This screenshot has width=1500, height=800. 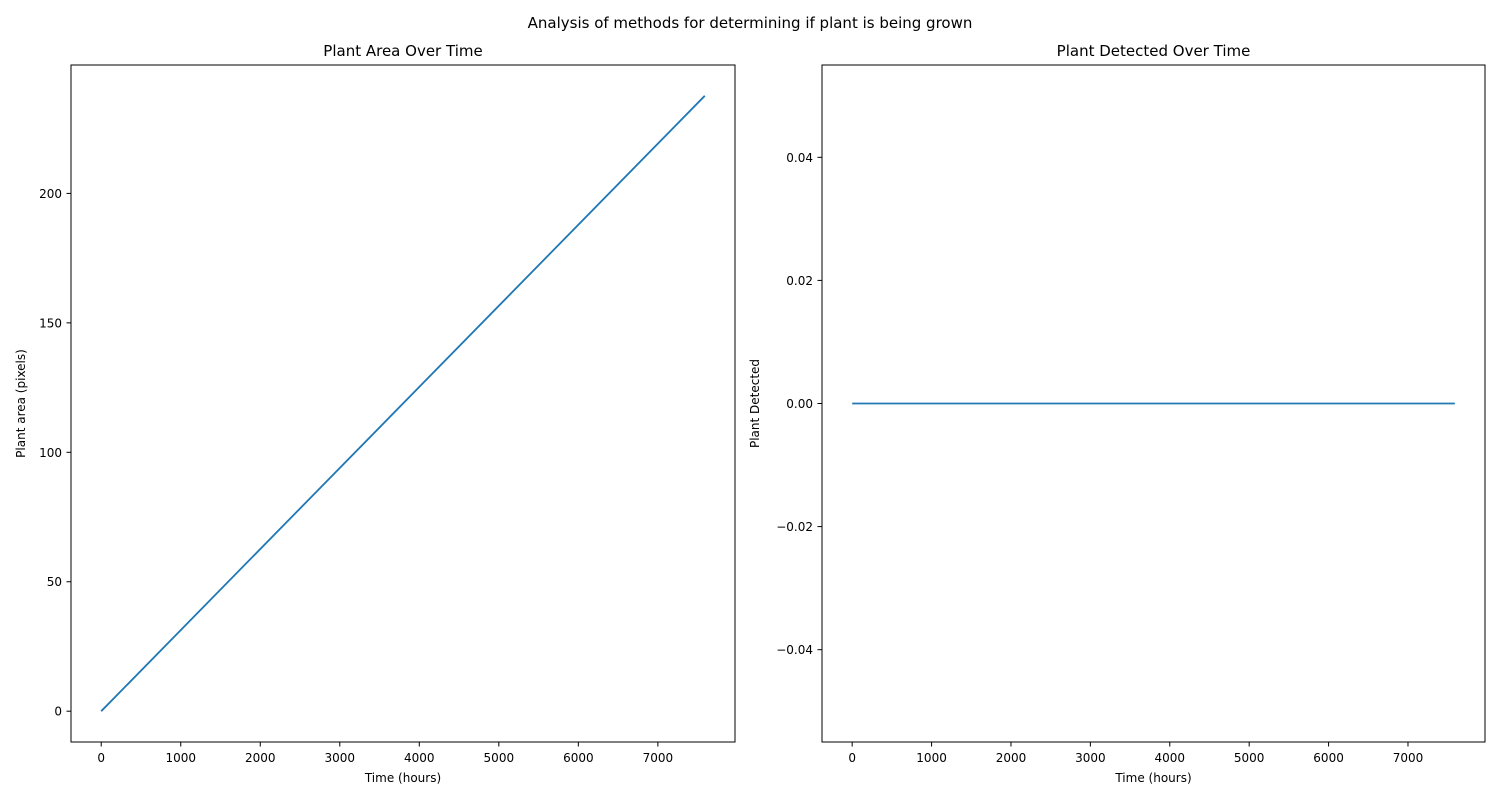 I want to click on y-tick-label: 0.00, so click(x=799, y=404).